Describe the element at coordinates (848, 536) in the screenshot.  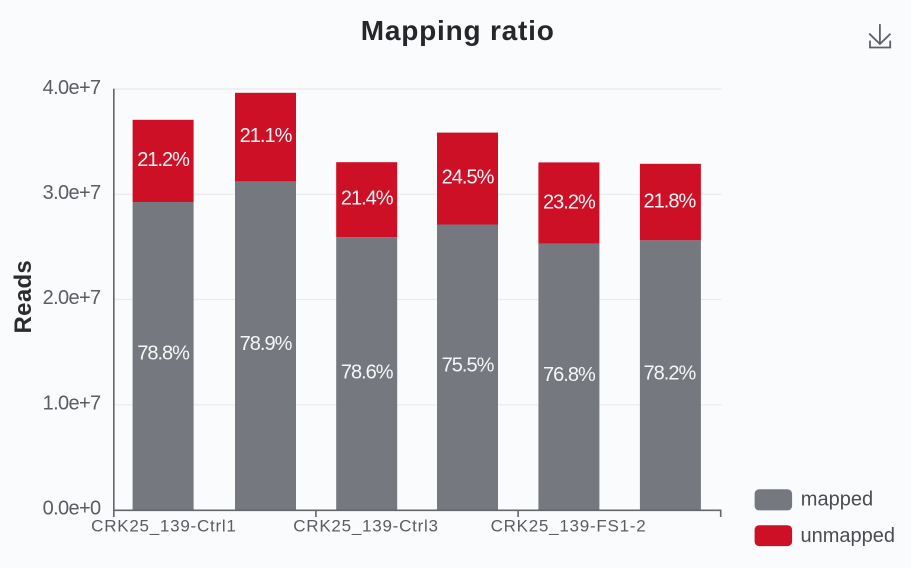
I see `svg-text: unmapped` at that location.